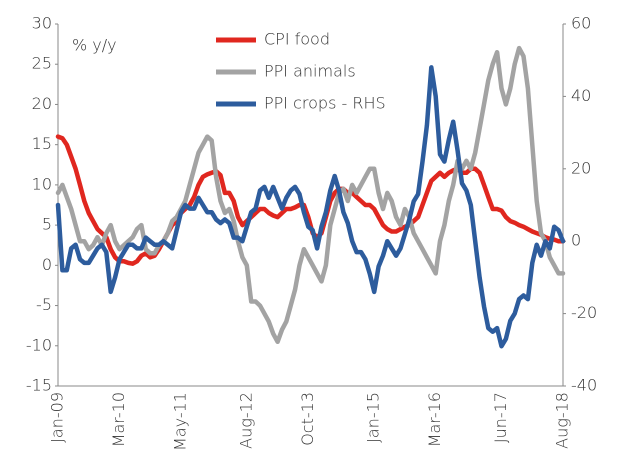  I want to click on unit-annotation: % y/y, so click(94, 45).